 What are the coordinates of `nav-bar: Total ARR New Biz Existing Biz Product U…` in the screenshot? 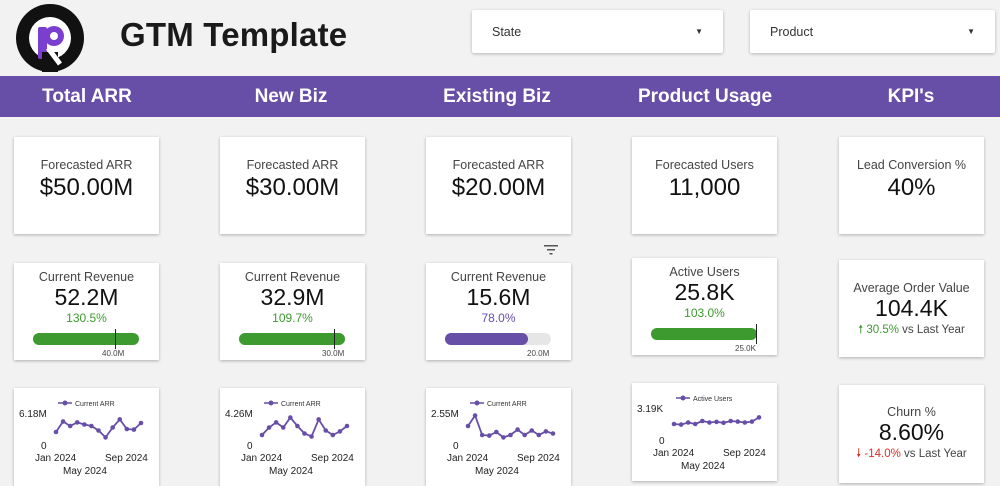 It's located at (500, 96).